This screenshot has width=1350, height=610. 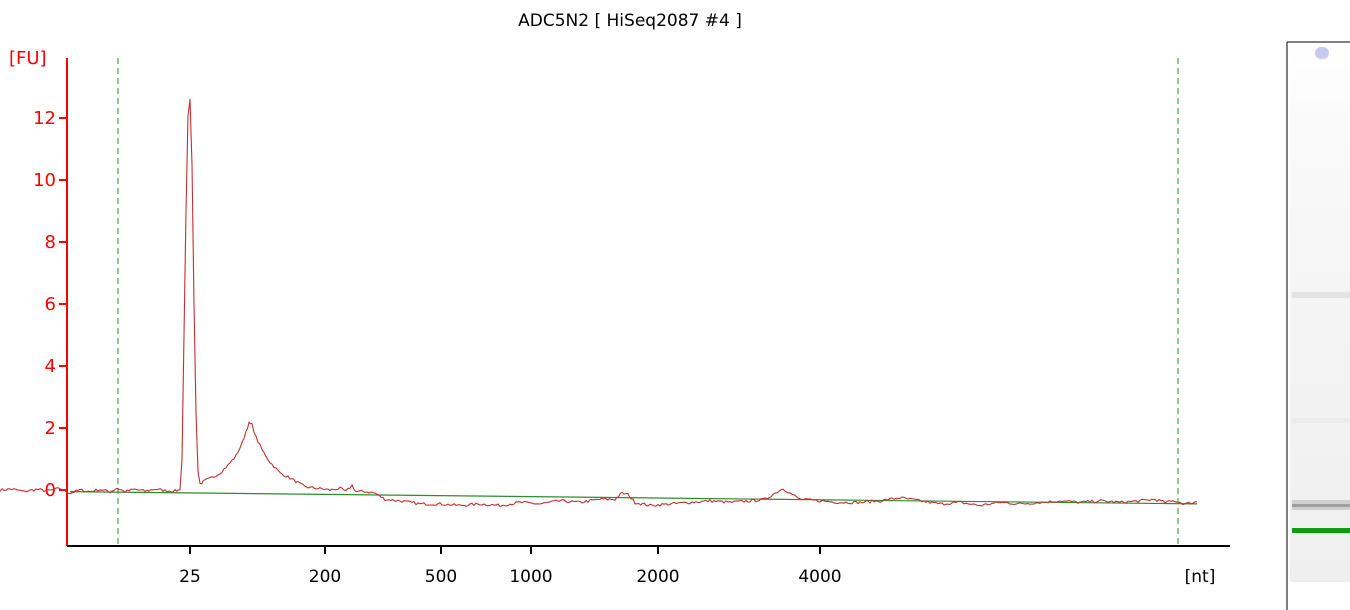 I want to click on gel-lane-panel, so click(x=1318, y=325).